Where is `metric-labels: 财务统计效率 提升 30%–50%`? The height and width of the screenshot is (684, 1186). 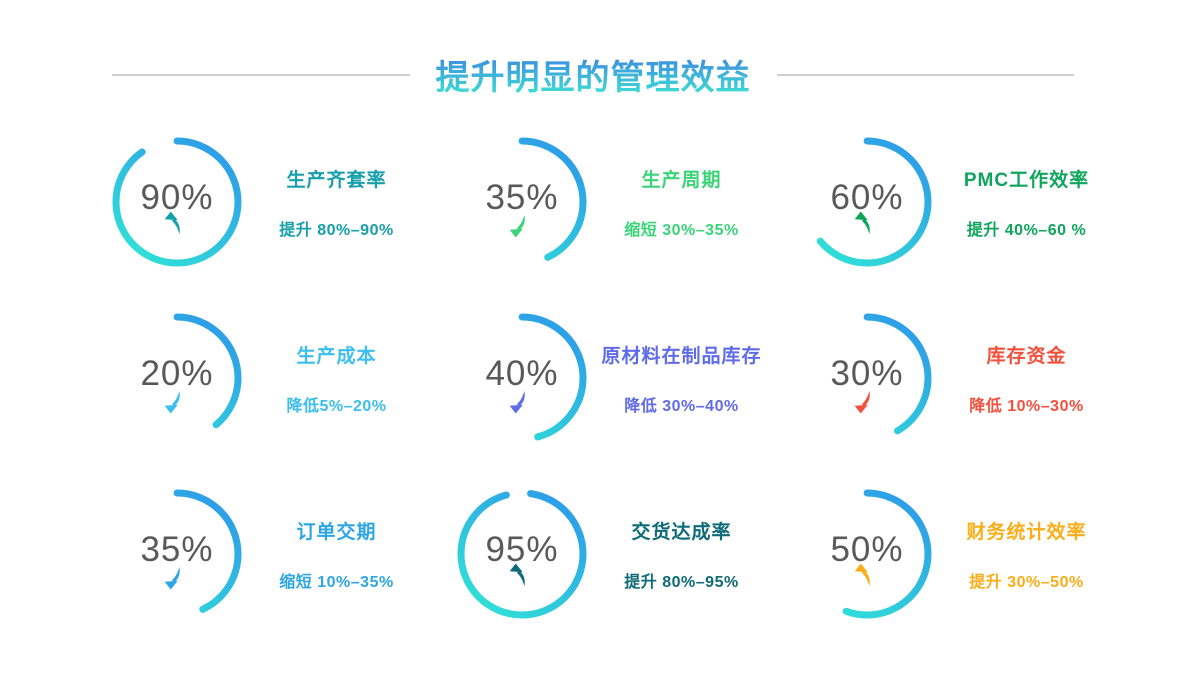
metric-labels: 财务统计效率 提升 30%–50% is located at coordinates (1039, 554).